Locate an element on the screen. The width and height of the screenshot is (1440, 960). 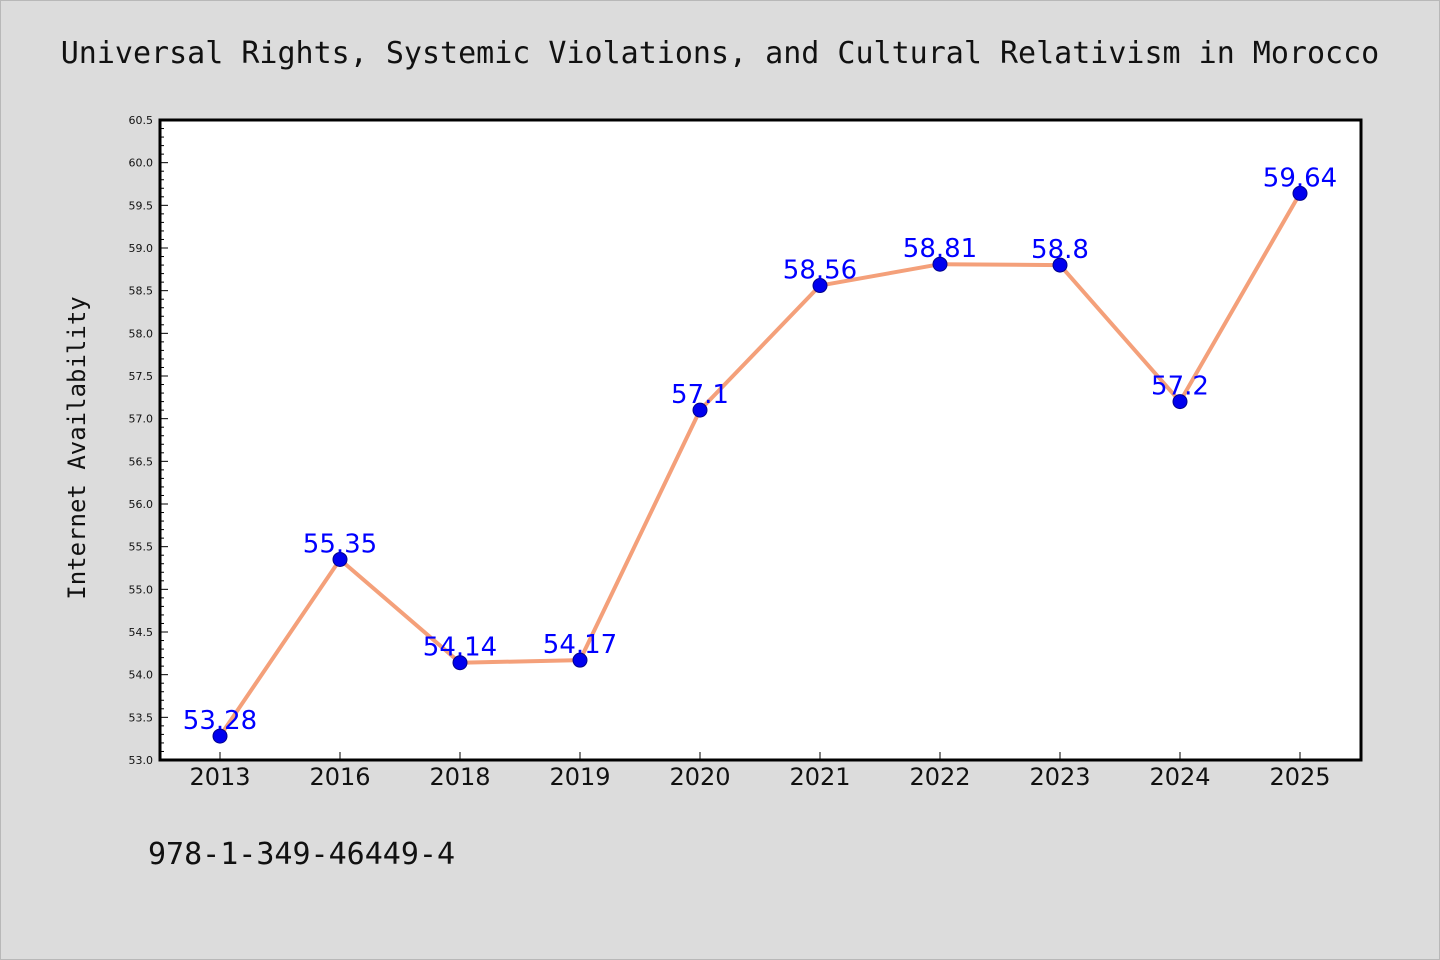
y-tick-label: 55.5 is located at coordinates (141, 547).